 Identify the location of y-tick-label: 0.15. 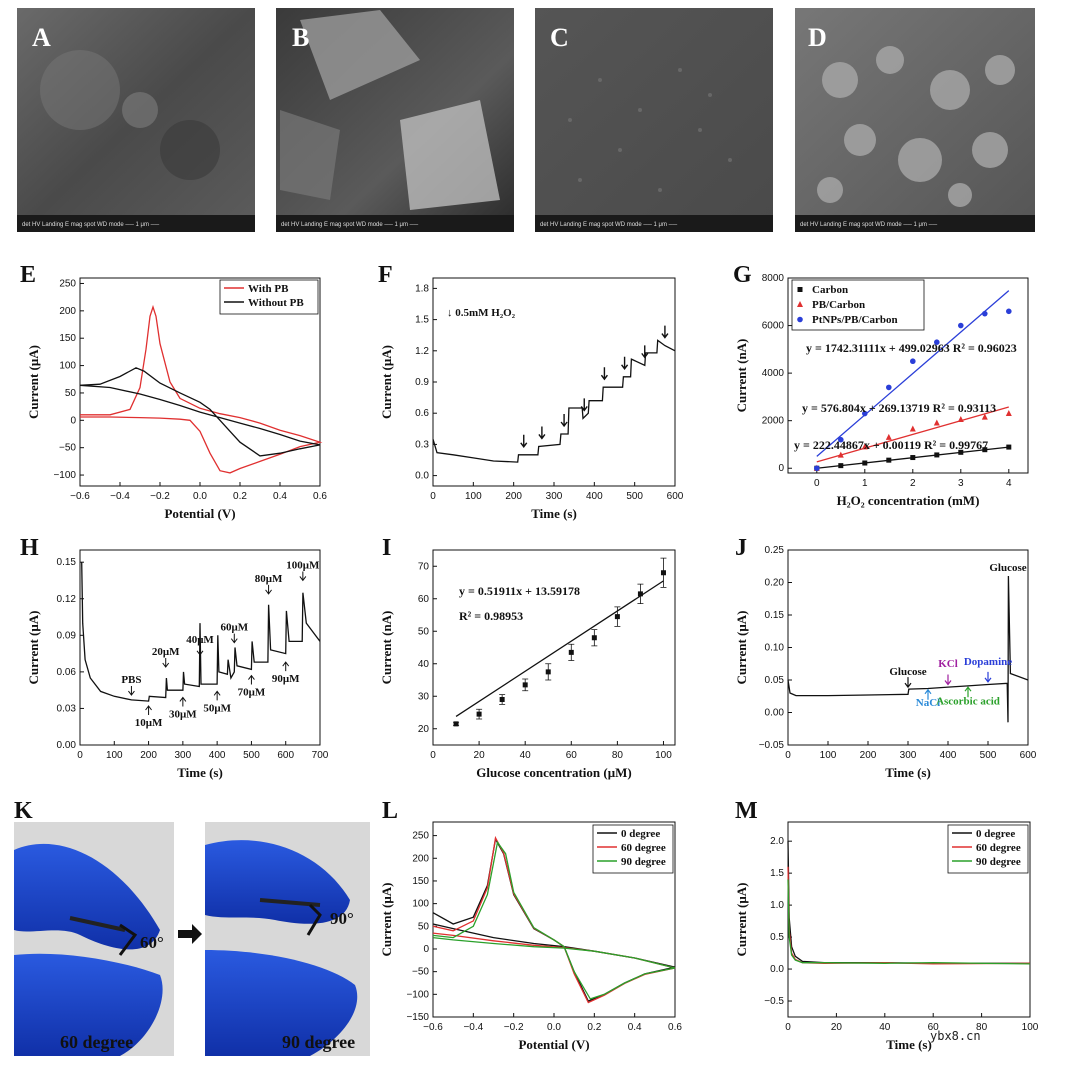
(67, 562).